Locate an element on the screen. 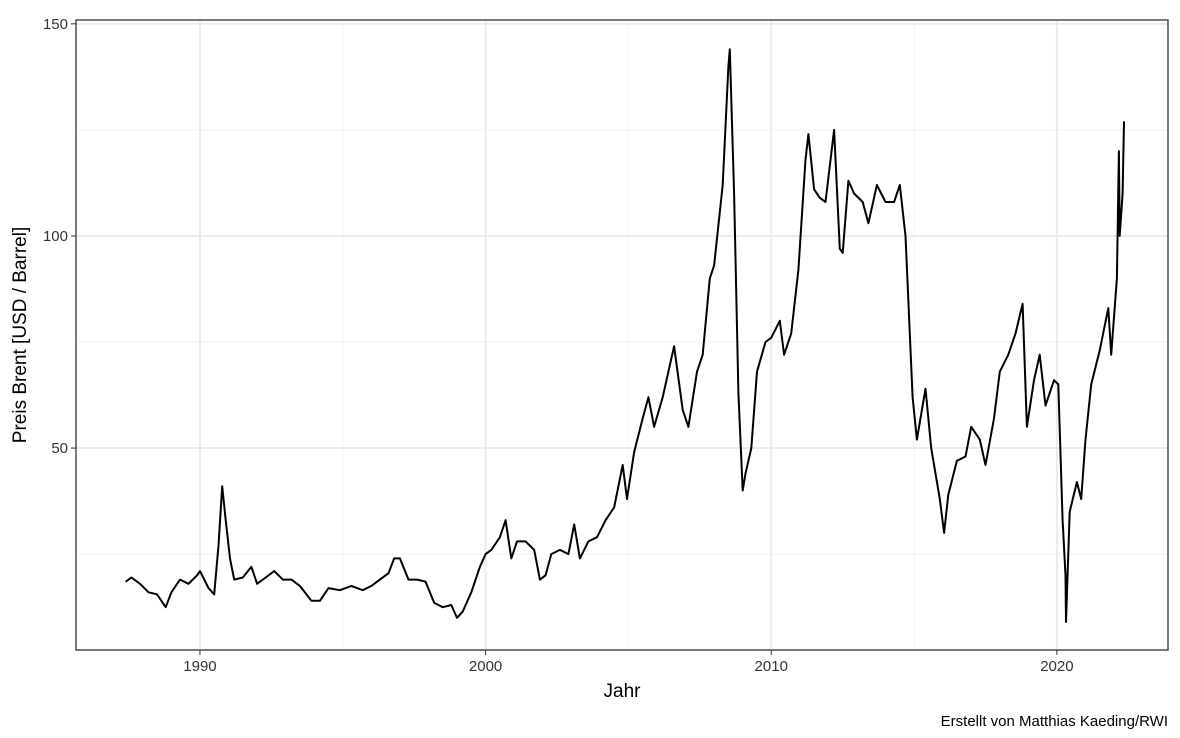  caption: Erstellt von Matthias Kaeding/RWI is located at coordinates (1054, 721).